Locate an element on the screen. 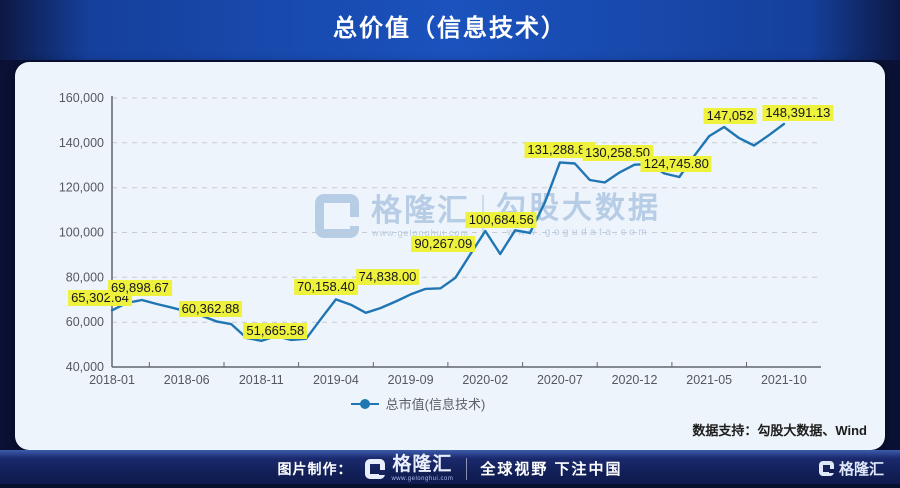 This screenshot has width=900, height=488. footer-right-brand-name: 格隆汇 is located at coordinates (861, 469).